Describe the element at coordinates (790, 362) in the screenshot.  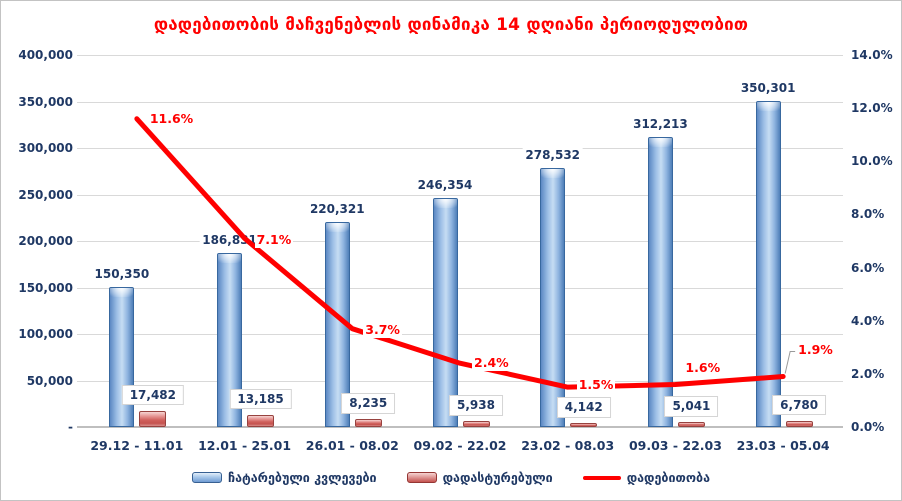
I see `label-leader-line` at that location.